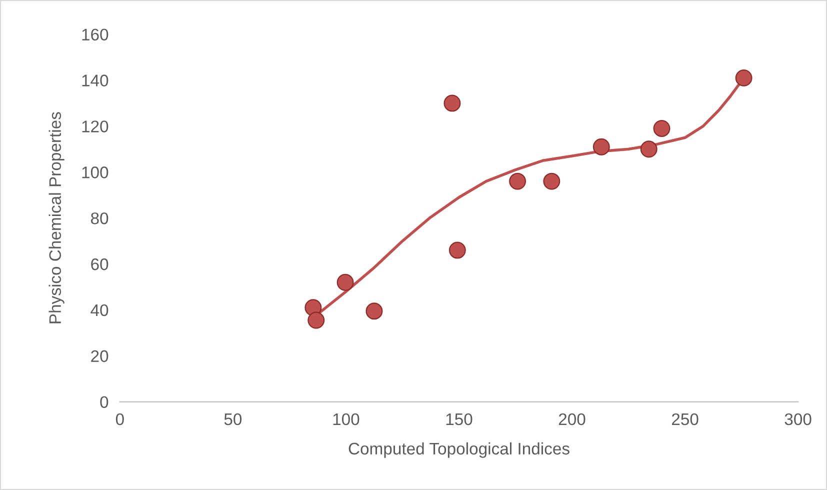 The image size is (827, 490). I want to click on x-tick-label: 200, so click(572, 419).